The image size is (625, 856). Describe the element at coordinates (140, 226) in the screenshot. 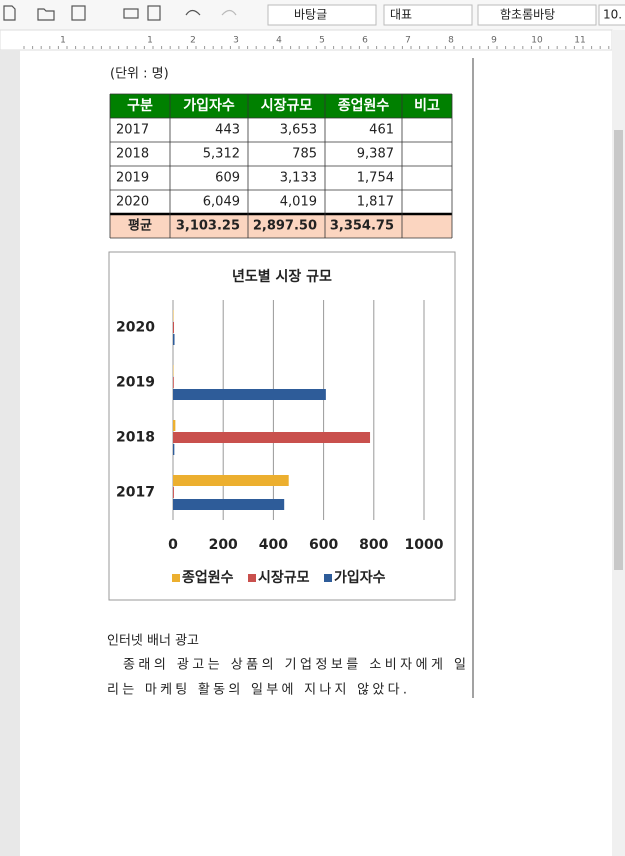

I see `average-cell: 평균` at that location.